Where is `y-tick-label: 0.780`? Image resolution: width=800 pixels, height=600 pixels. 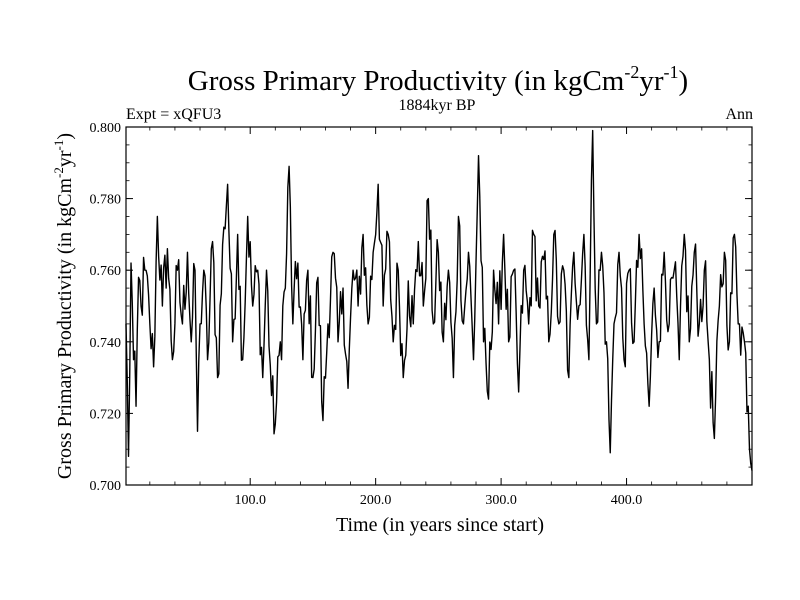 y-tick-label: 0.780 is located at coordinates (106, 200).